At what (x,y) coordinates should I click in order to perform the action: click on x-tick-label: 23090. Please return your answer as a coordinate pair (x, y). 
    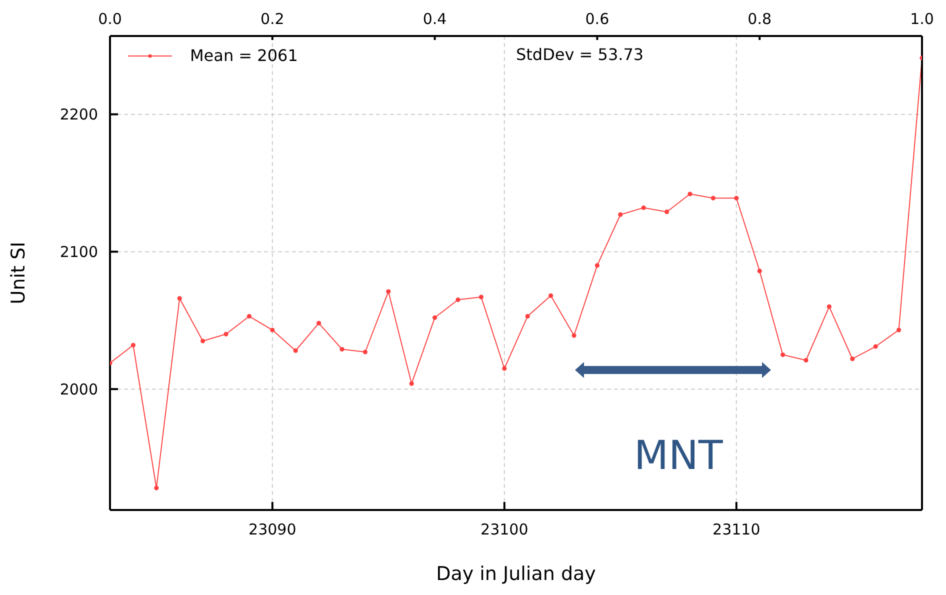
    Looking at the image, I should click on (272, 529).